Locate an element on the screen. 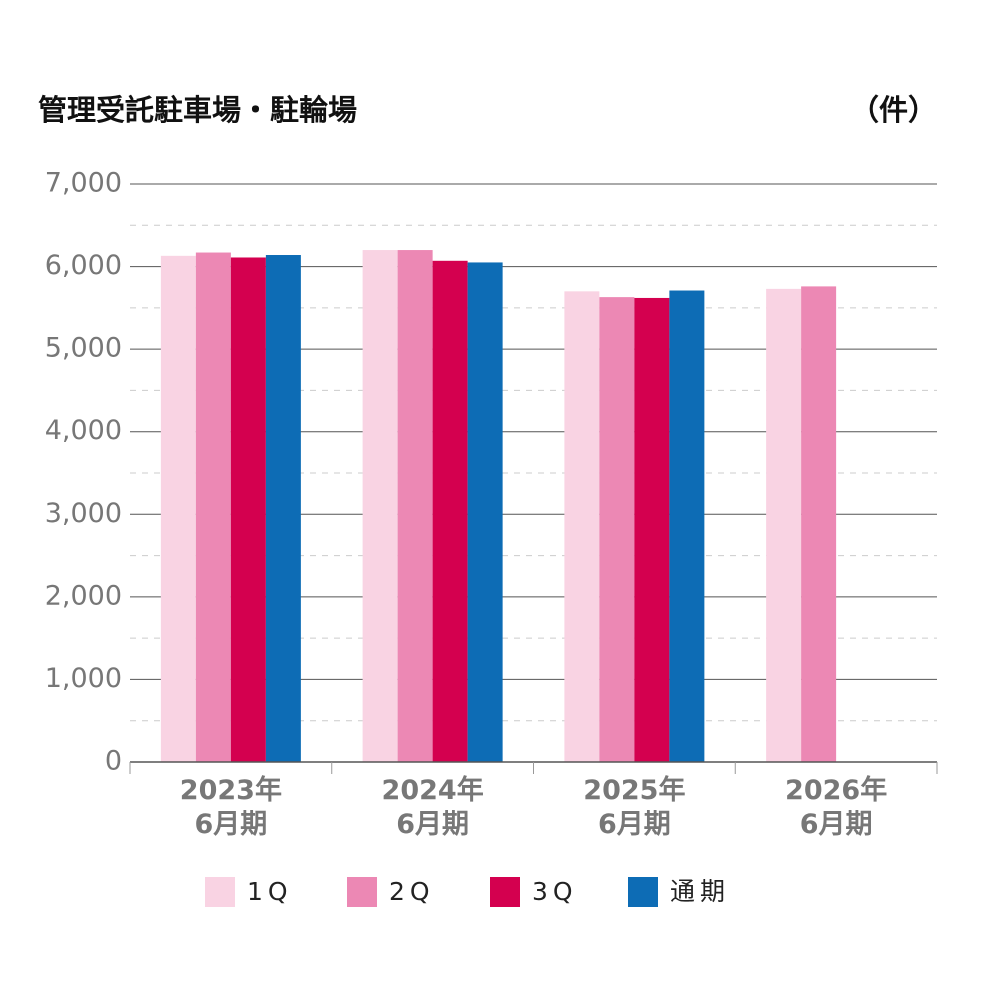 The image size is (1000, 1000). legend-label: 1Q is located at coordinates (270, 891).